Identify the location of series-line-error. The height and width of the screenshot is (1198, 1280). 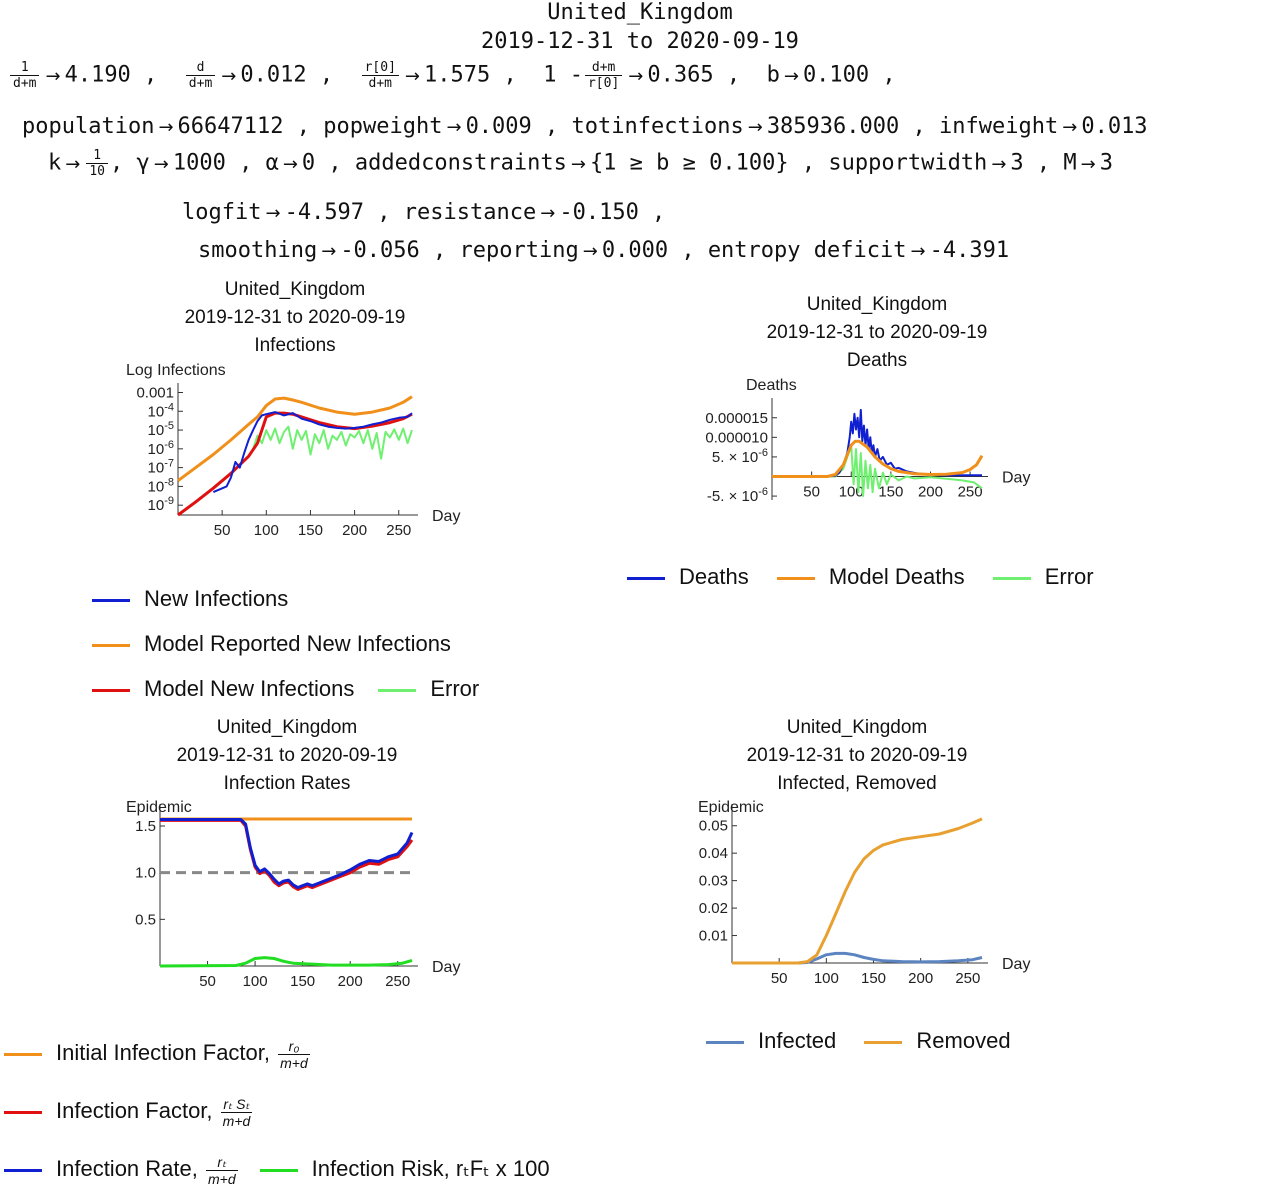
(877, 471).